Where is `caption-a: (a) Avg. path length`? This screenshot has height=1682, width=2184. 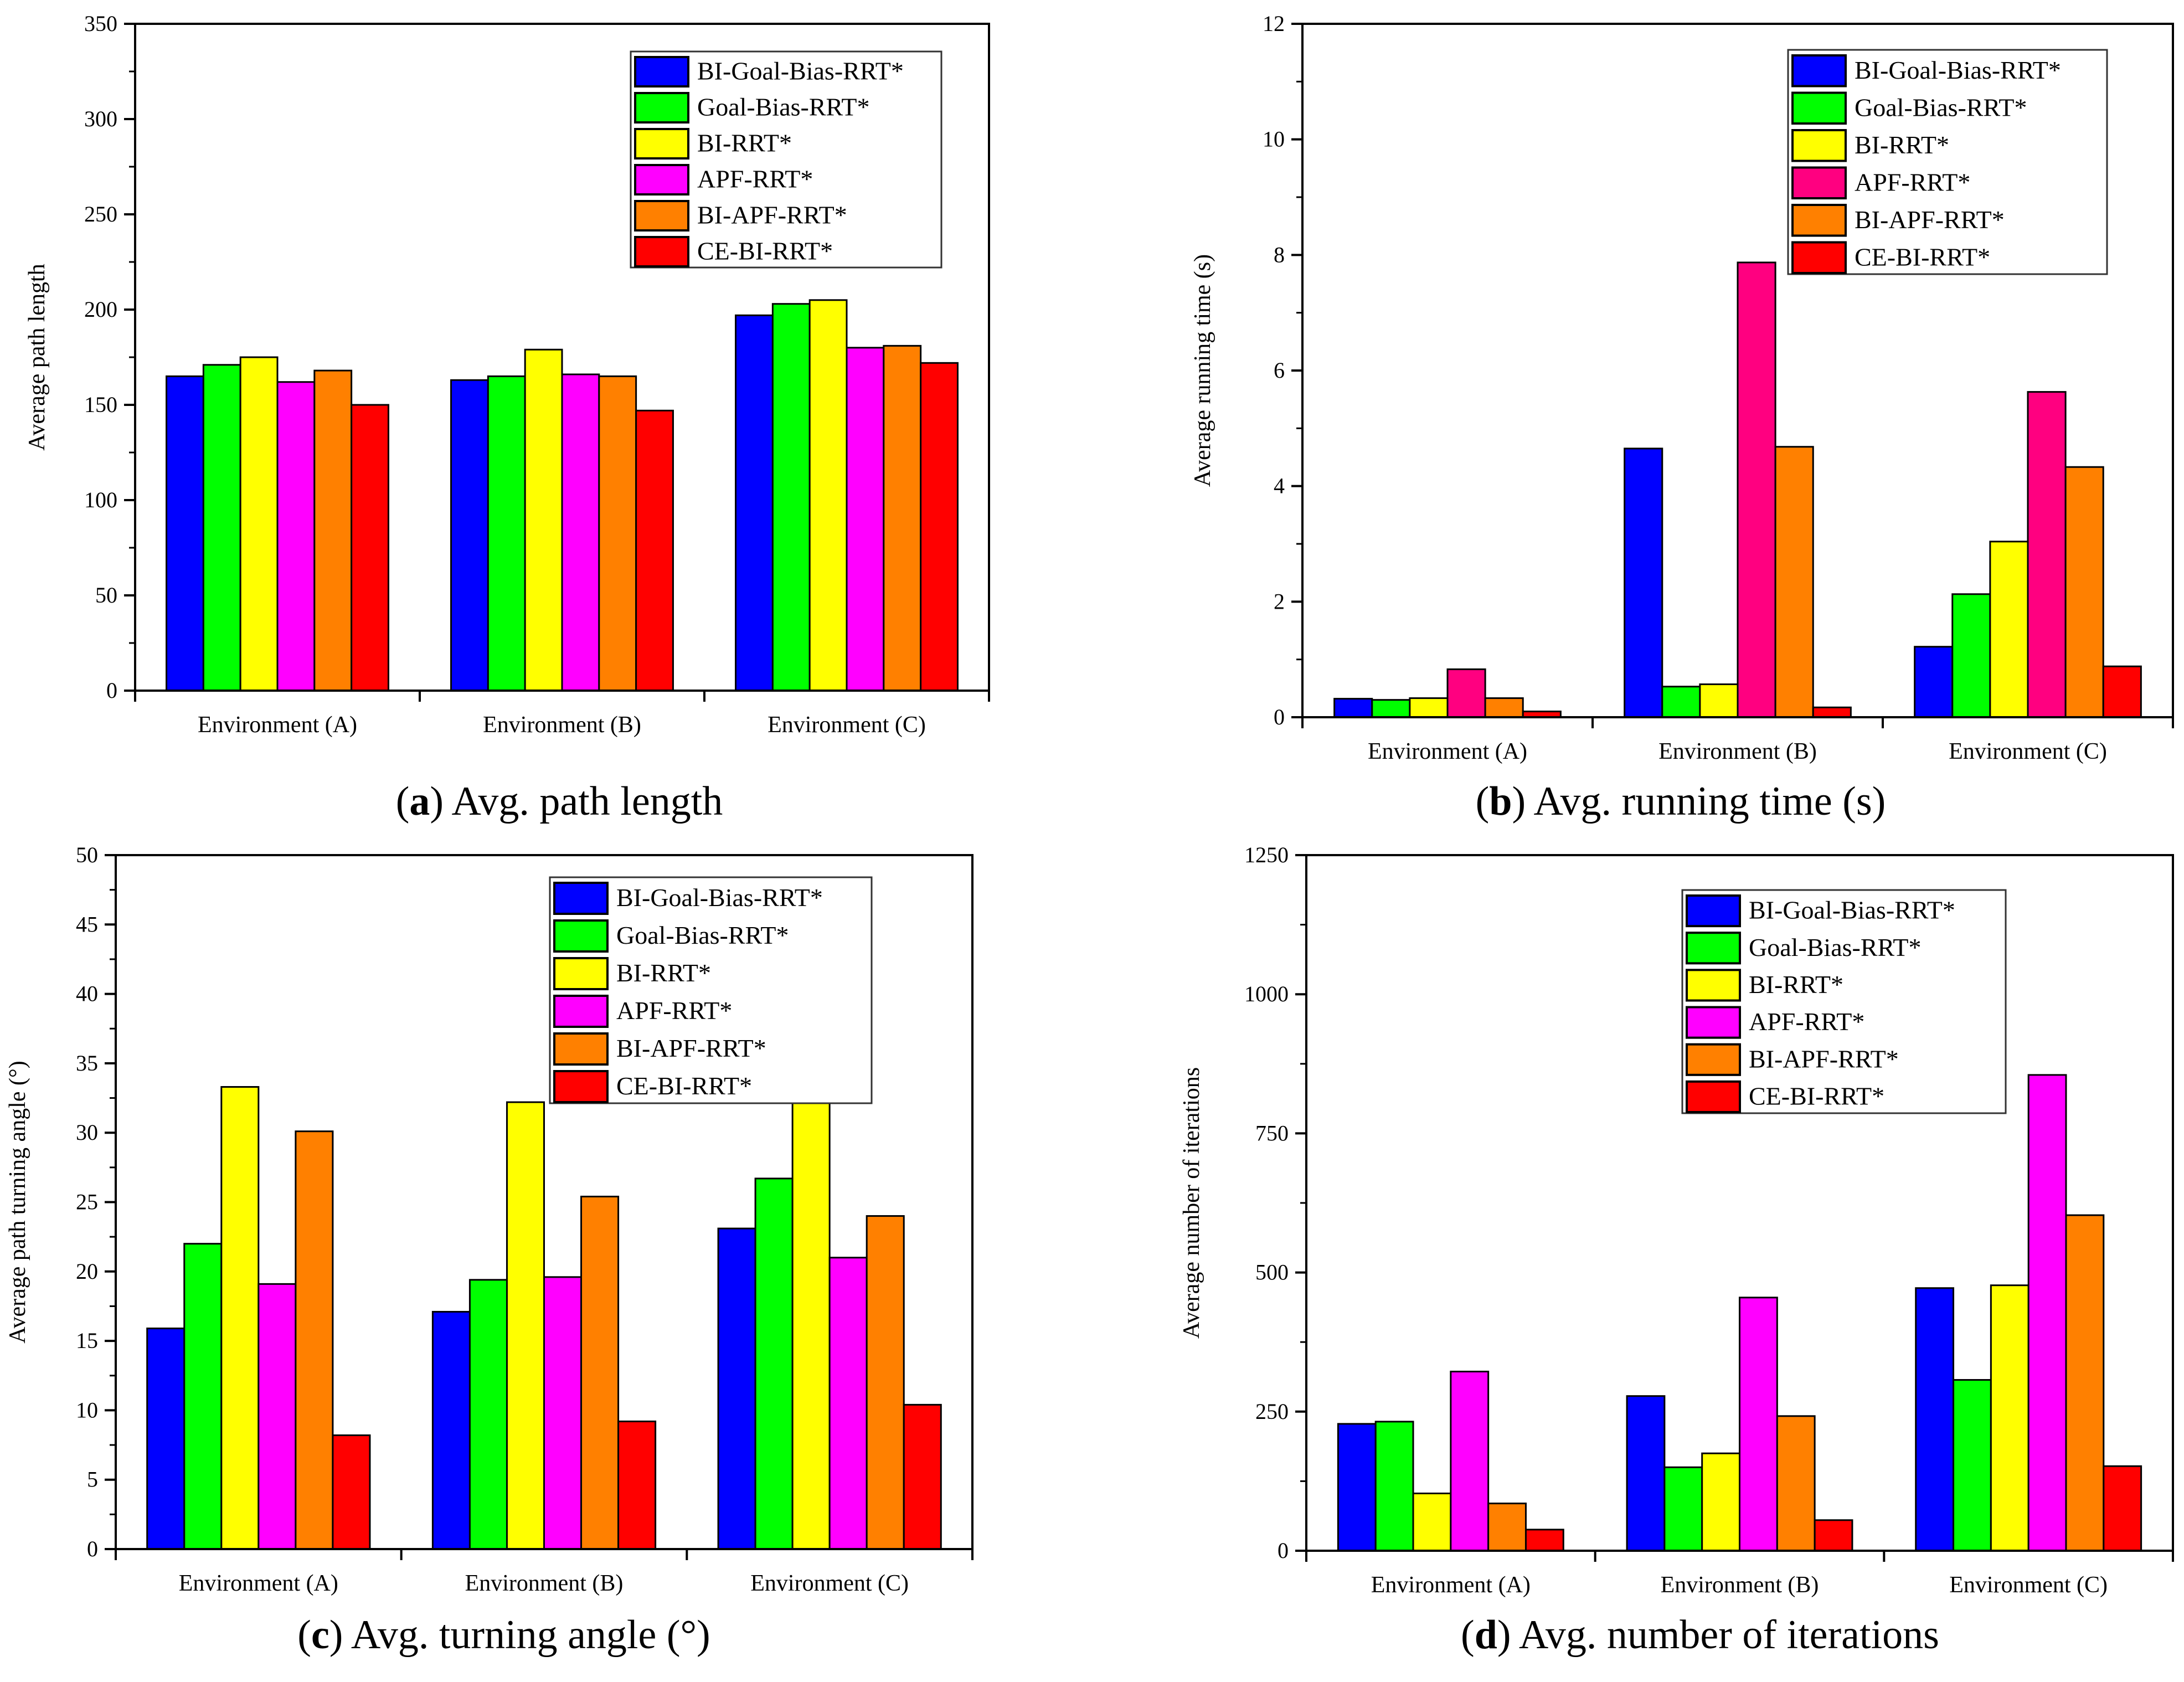 caption-a: (a) Avg. path length is located at coordinates (559, 801).